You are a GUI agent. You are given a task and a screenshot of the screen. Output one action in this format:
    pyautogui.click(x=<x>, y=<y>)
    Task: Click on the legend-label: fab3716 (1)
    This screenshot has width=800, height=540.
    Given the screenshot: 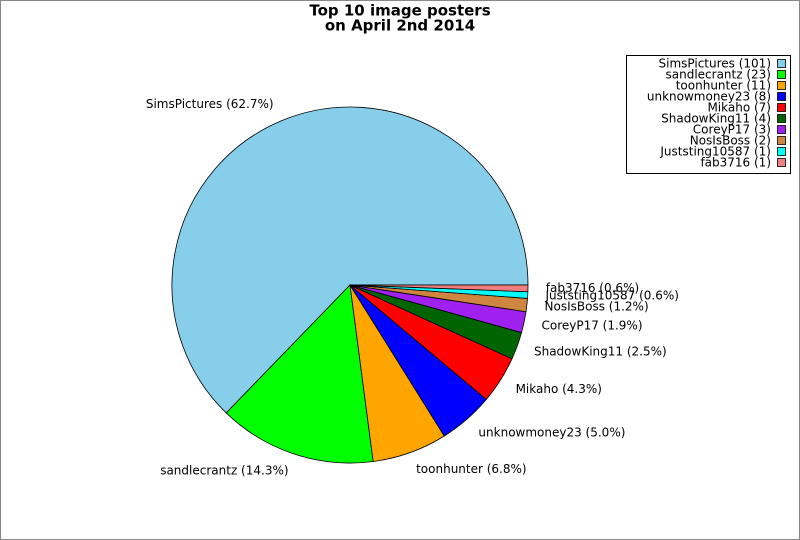 What is the action you would take?
    pyautogui.click(x=735, y=163)
    